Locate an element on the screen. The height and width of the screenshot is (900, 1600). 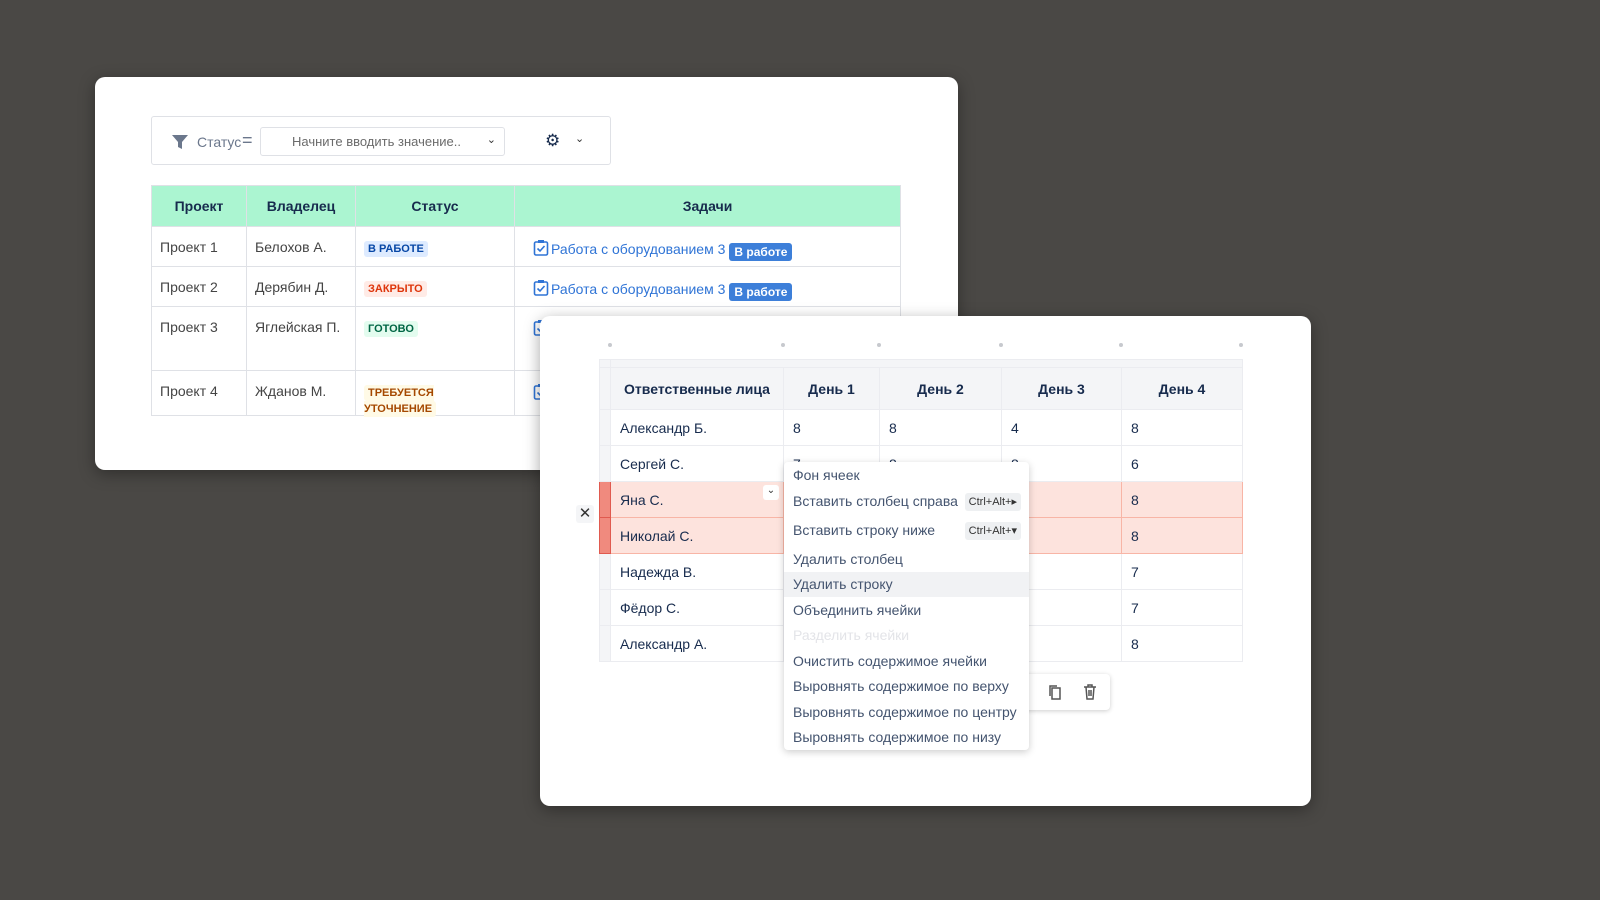
owner-cell: Белохов А. is located at coordinates (301, 246).